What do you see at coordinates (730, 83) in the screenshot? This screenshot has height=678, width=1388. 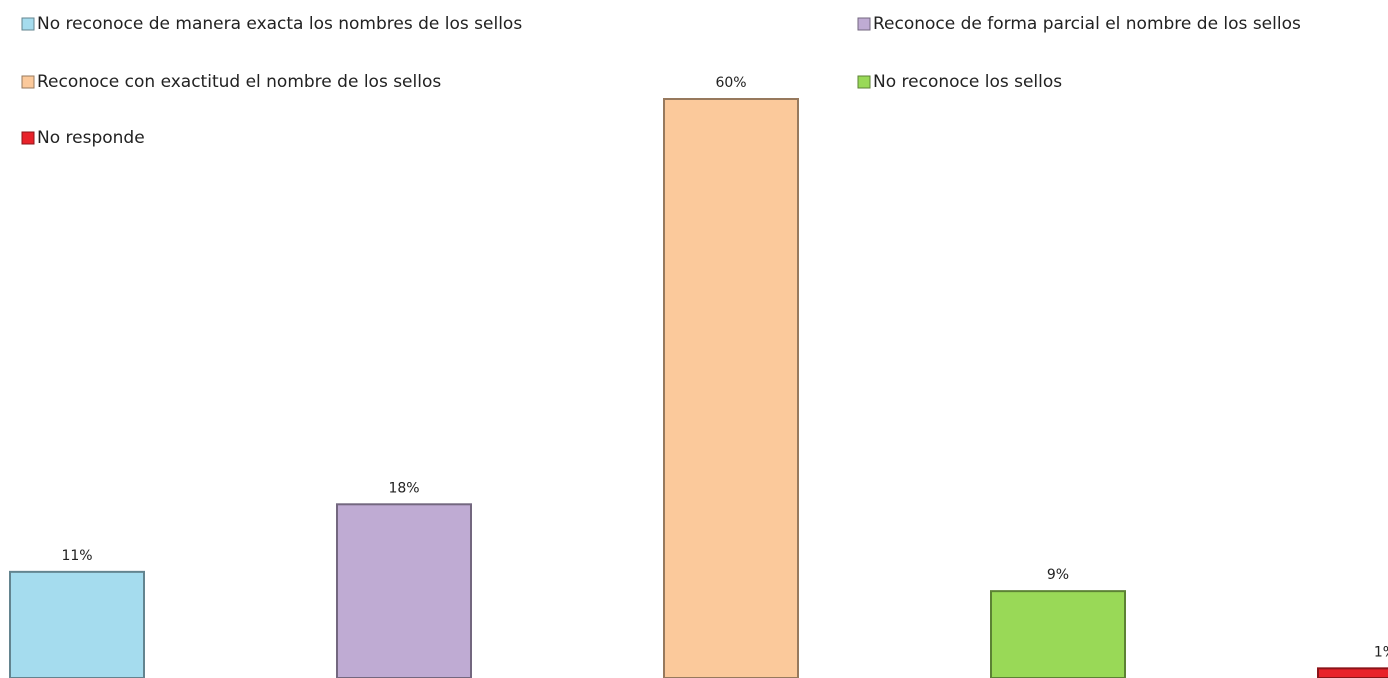 I see `data-label: 60%` at bounding box center [730, 83].